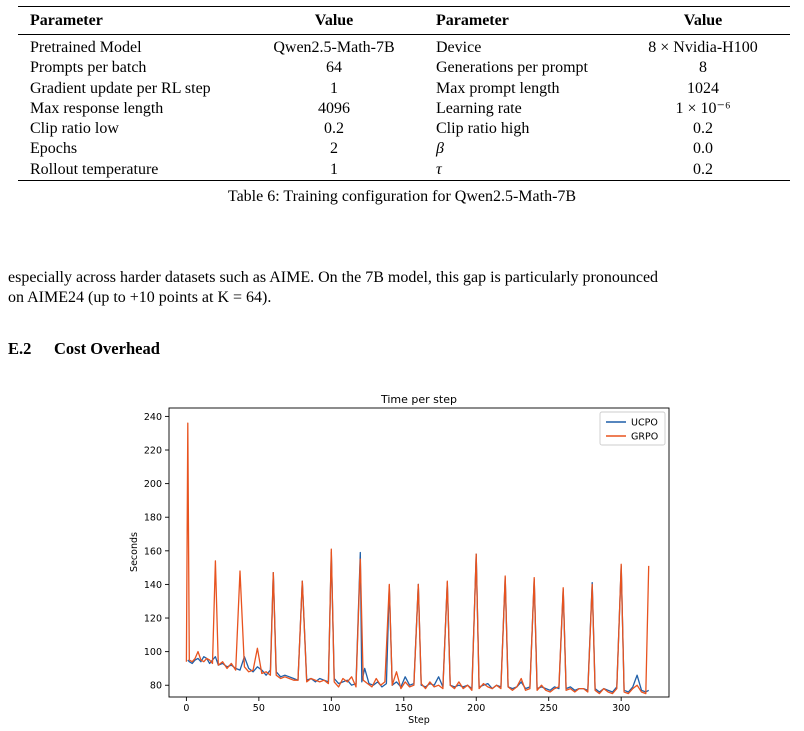 This screenshot has height=731, width=804. What do you see at coordinates (156, 686) in the screenshot?
I see `y-tick-label: 80` at bounding box center [156, 686].